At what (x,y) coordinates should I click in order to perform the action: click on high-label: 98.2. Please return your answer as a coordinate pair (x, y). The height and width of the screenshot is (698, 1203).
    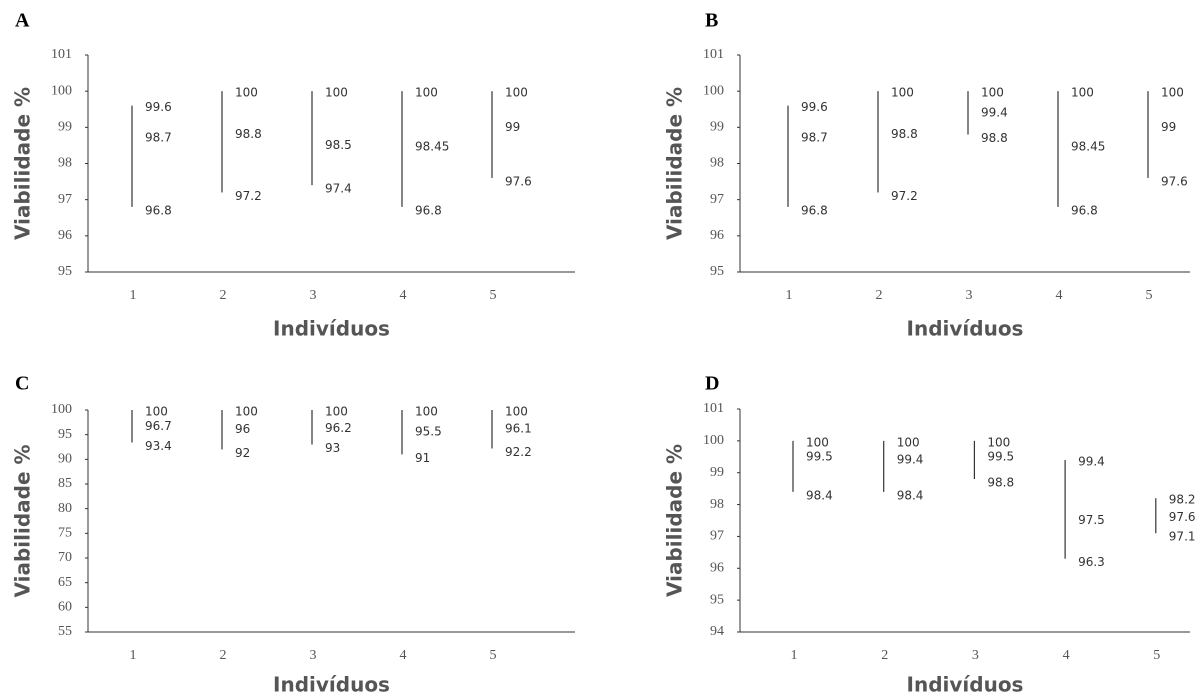
    Looking at the image, I should click on (1182, 500).